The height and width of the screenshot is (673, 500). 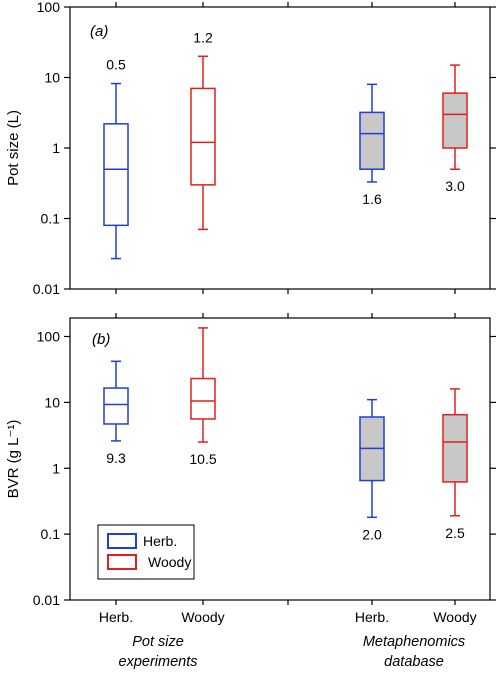 What do you see at coordinates (122, 541) in the screenshot?
I see `legend-swatch-herb` at bounding box center [122, 541].